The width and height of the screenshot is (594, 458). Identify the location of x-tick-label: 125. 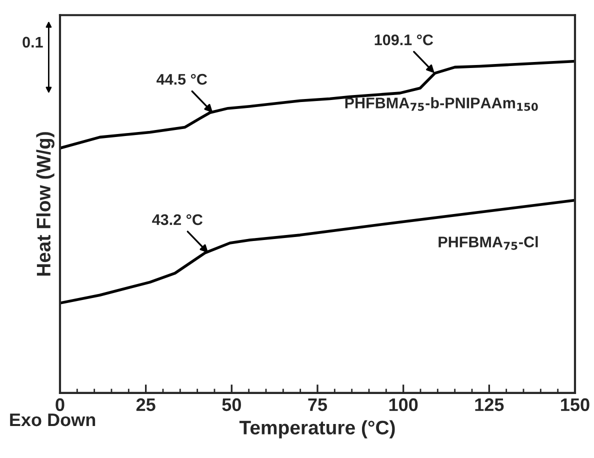
(489, 405).